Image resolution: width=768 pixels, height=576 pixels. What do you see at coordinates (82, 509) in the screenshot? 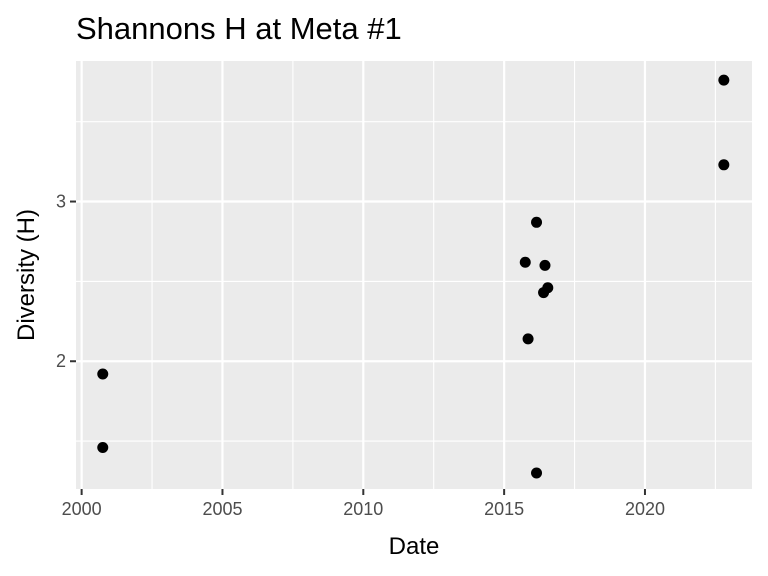
I see `x-tick-label: 2000` at bounding box center [82, 509].